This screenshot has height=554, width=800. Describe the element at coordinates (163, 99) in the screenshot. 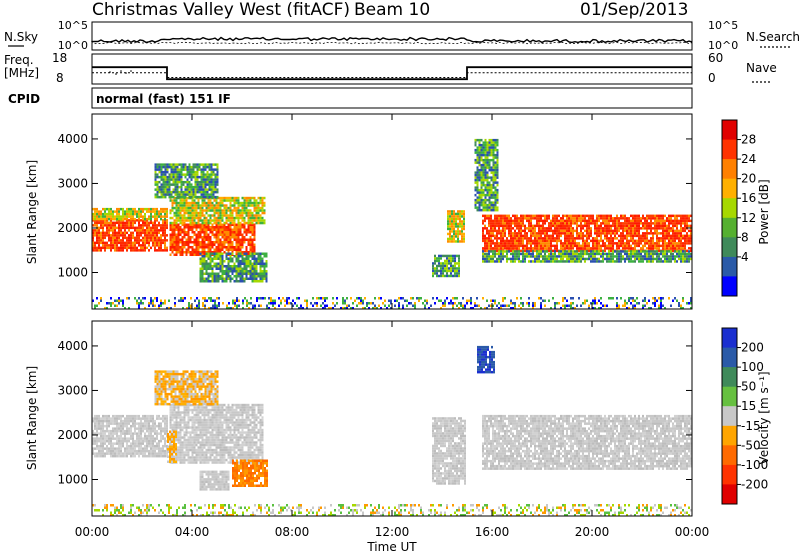

I see `cpid-program: normal (fast) 151 IF` at that location.